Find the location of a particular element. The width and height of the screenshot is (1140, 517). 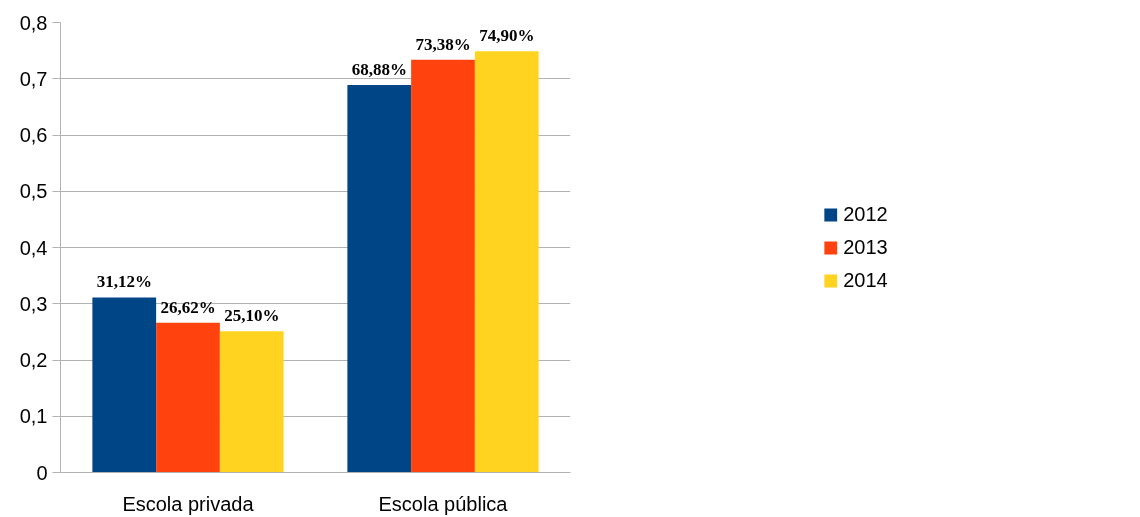

data-label: 73,38% is located at coordinates (443, 44).